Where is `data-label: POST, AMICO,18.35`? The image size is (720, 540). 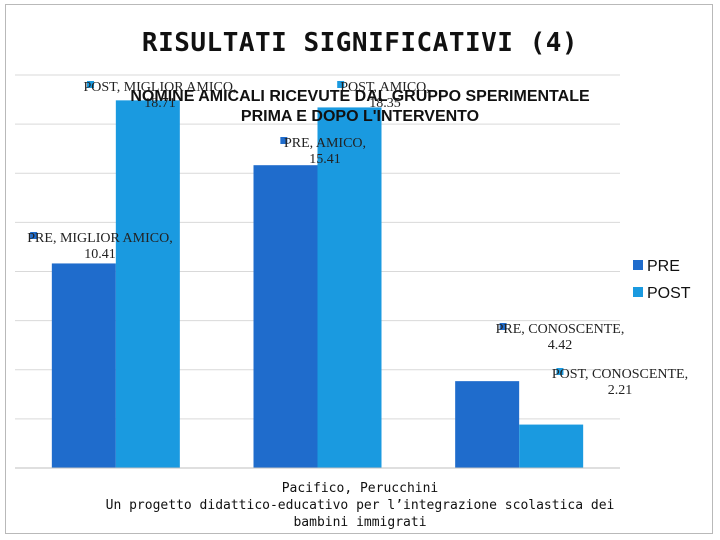
data-label: POST, AMICO,18.35 is located at coordinates (383, 95).